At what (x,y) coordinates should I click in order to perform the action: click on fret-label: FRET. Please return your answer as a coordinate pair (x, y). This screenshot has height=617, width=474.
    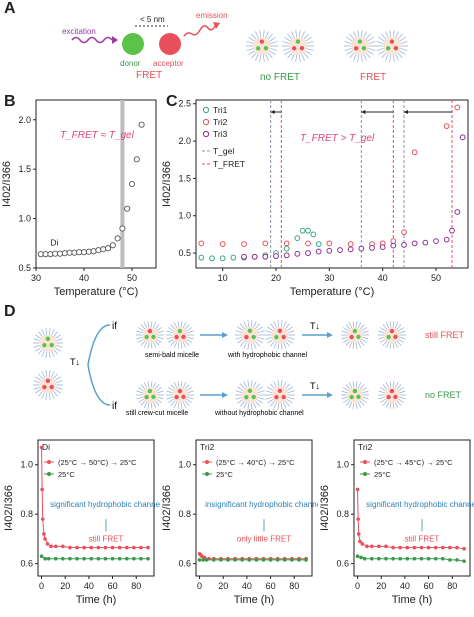
    Looking at the image, I should click on (149, 75).